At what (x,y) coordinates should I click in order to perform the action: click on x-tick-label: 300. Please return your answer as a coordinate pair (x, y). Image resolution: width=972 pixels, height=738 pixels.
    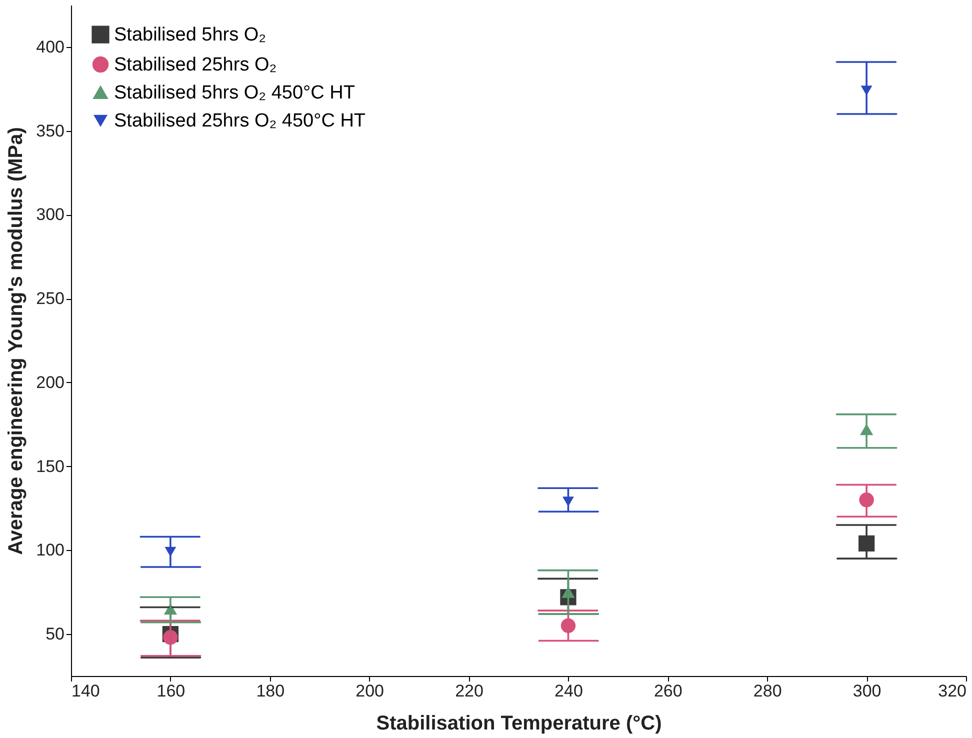
    Looking at the image, I should click on (867, 691).